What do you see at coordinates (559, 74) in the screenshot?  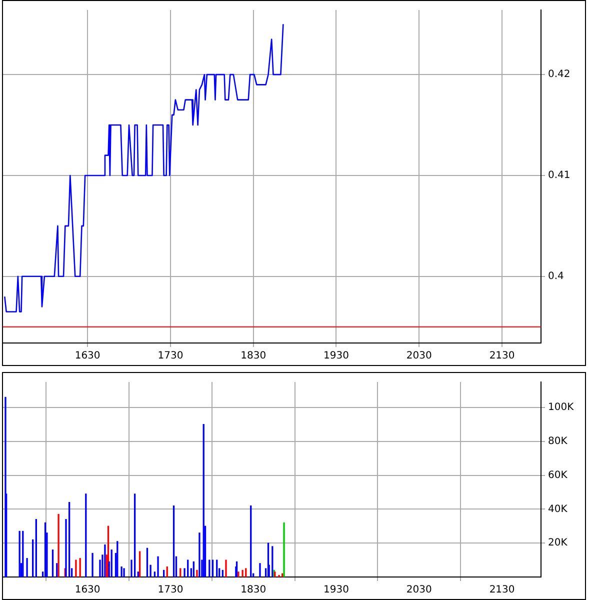 I see `y-tick-label: 0.42` at bounding box center [559, 74].